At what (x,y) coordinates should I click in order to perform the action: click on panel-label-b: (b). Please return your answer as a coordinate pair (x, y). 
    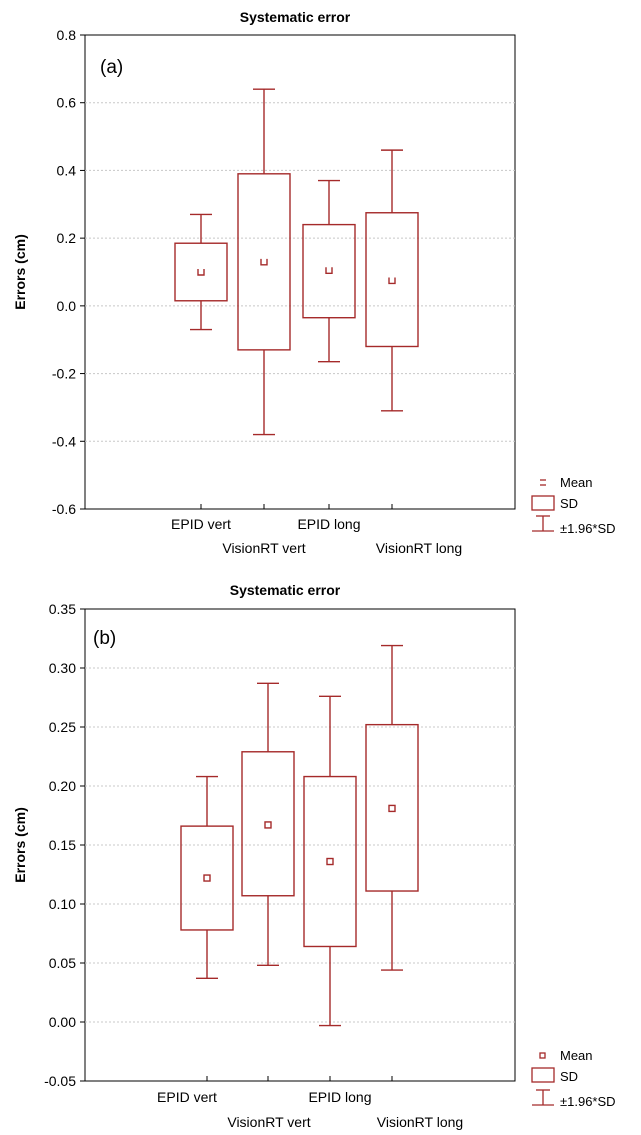
    Looking at the image, I should click on (104, 638).